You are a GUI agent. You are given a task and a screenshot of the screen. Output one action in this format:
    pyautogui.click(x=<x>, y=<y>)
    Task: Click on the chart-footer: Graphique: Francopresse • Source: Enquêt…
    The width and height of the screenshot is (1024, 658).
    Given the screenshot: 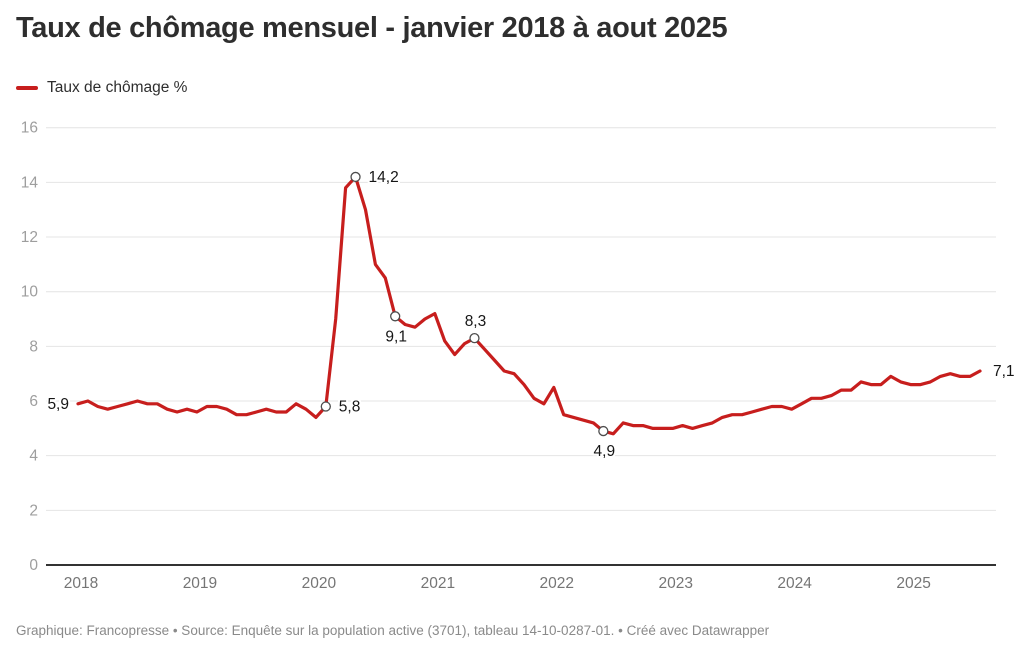 What is the action you would take?
    pyautogui.click(x=393, y=630)
    